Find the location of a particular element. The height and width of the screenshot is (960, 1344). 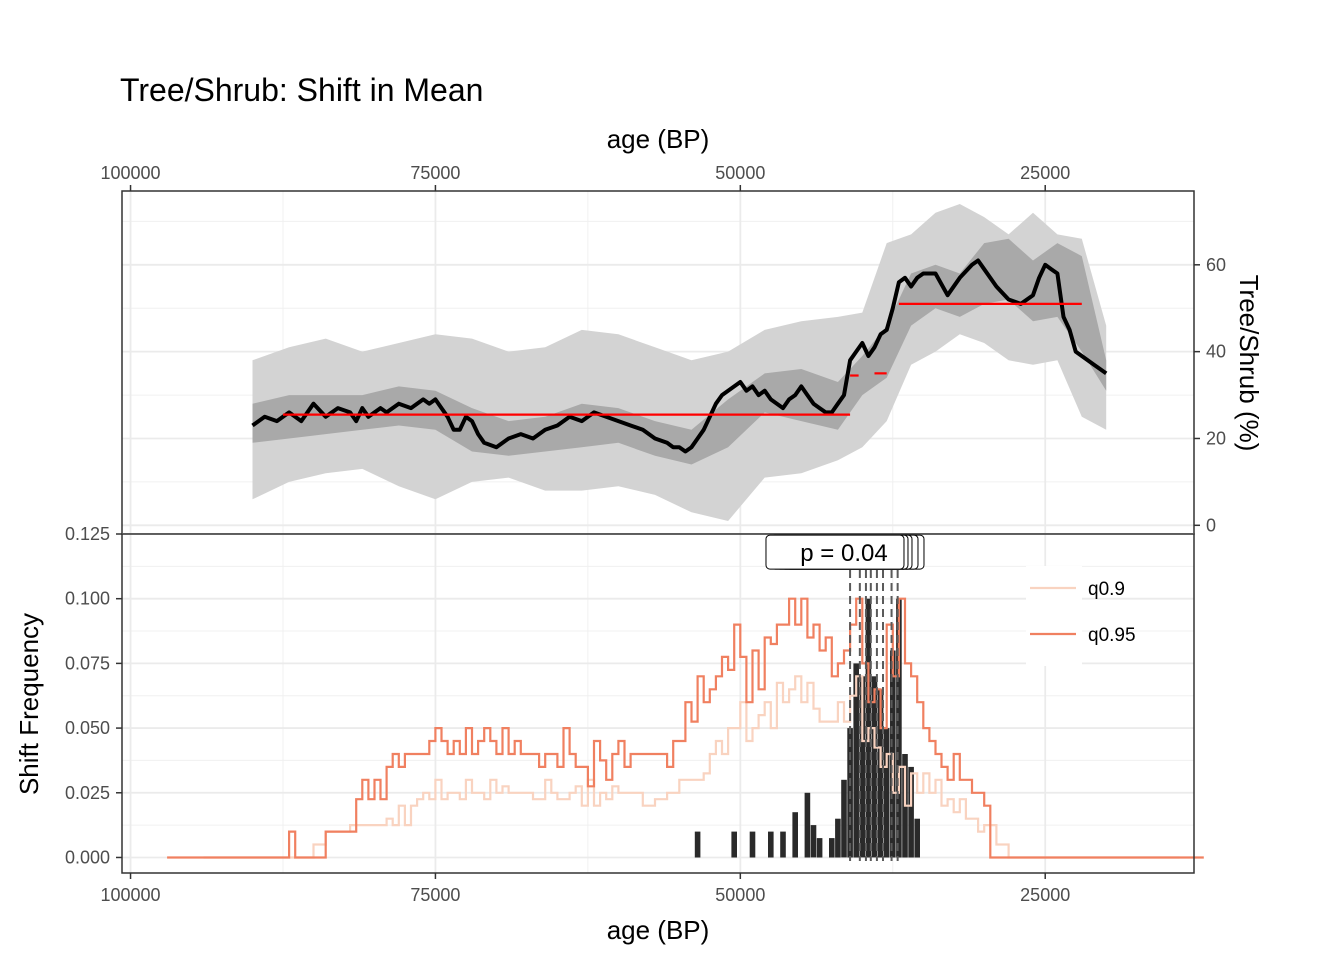

top-y-axis: 0 20 40 60 is located at coordinates (1210, 395).